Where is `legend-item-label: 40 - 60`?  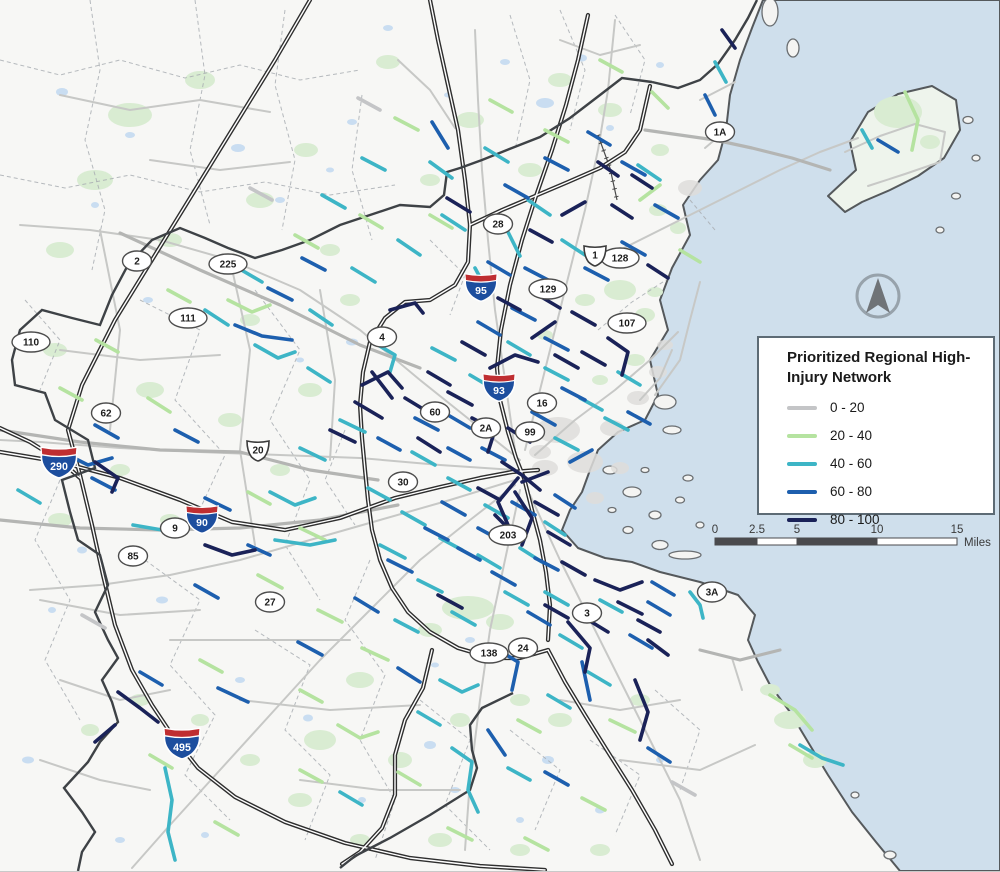
legend-item-label: 40 - 60 is located at coordinates (851, 463).